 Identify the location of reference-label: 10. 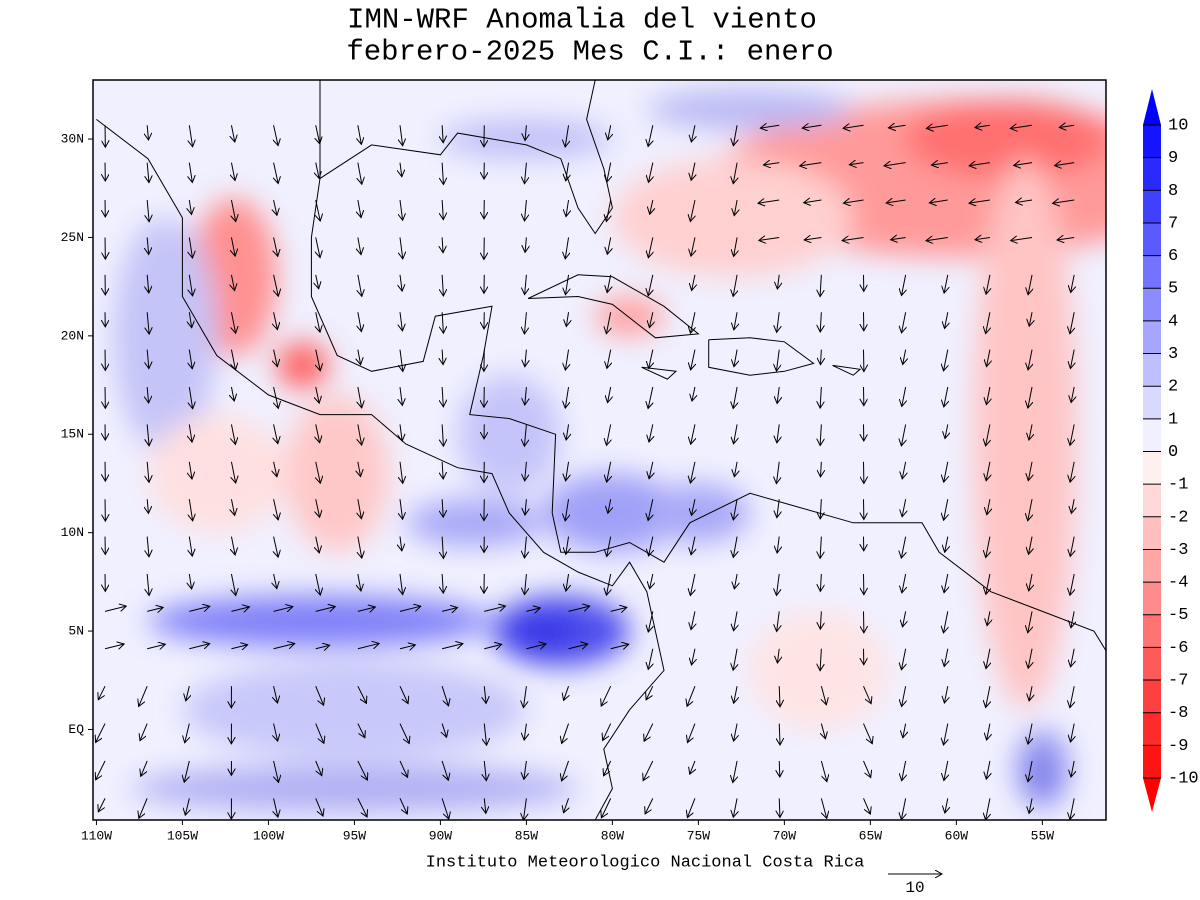
(914, 888).